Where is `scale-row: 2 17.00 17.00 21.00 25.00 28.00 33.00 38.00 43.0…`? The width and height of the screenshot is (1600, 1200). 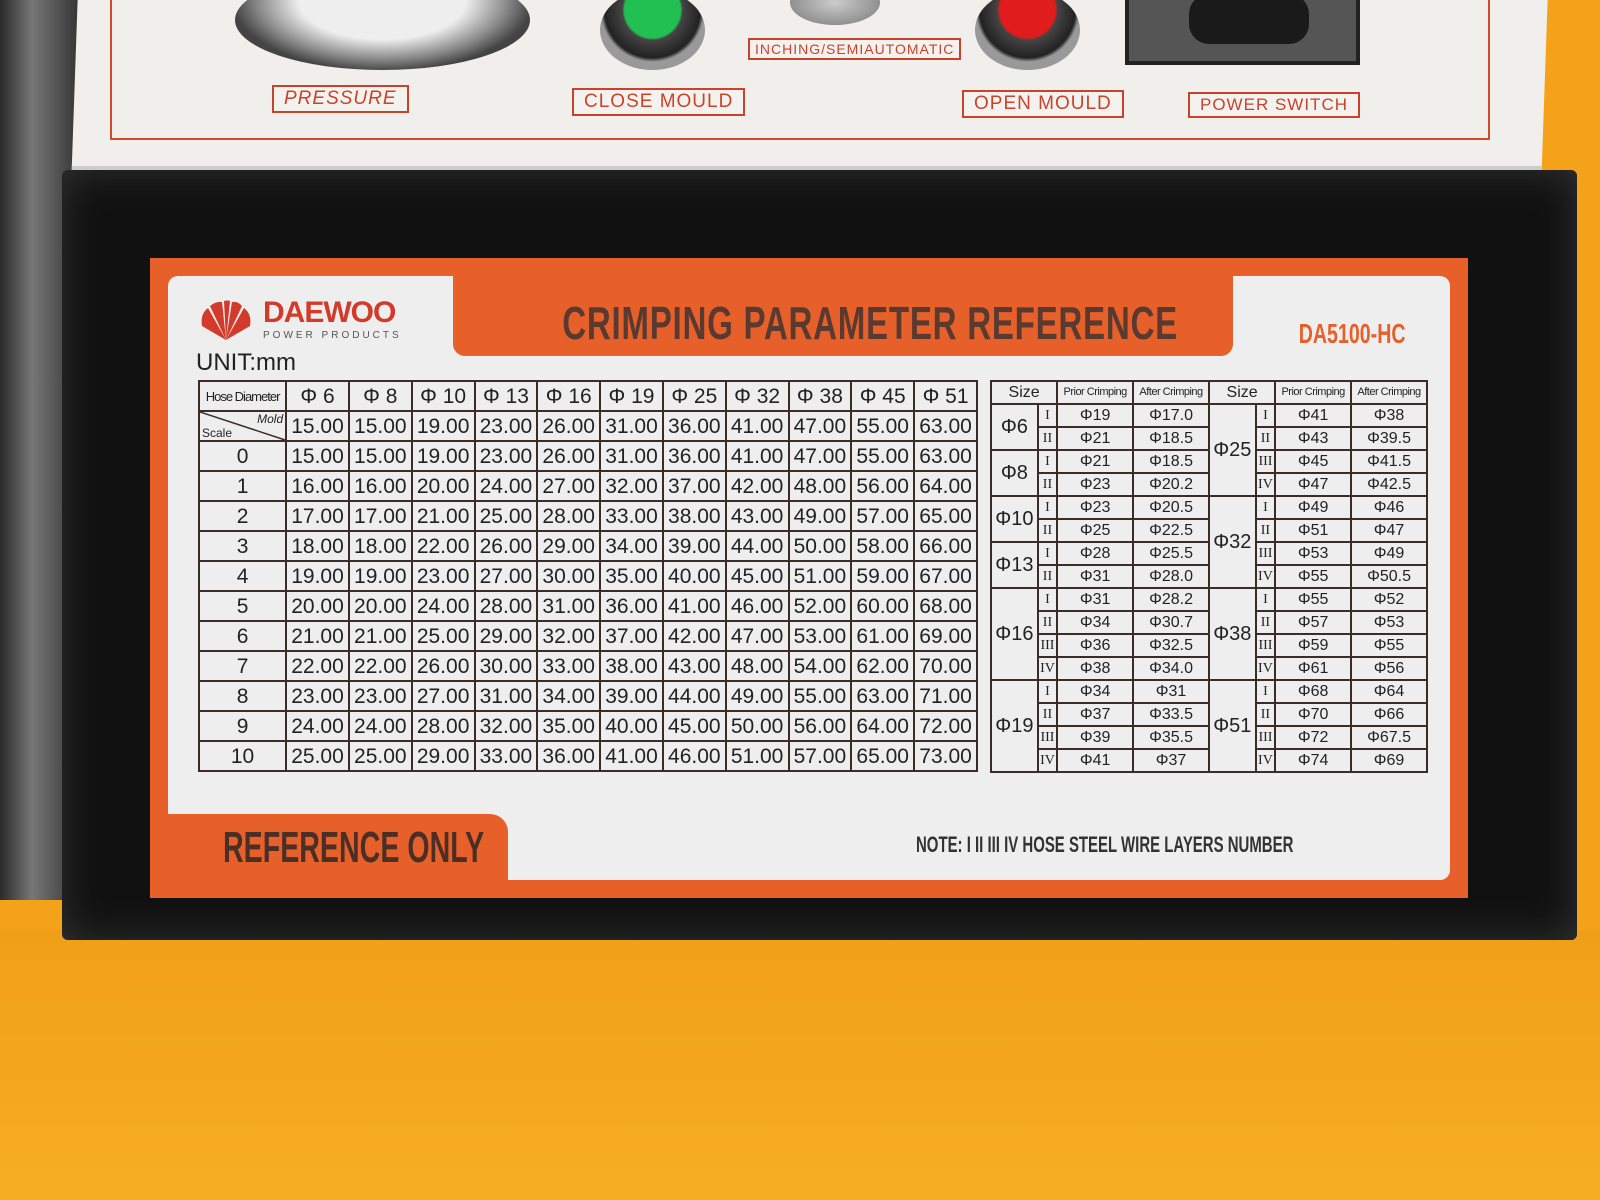
scale-row: 2 17.00 17.00 21.00 25.00 28.00 33.00 38.00 43.0… is located at coordinates (587, 516).